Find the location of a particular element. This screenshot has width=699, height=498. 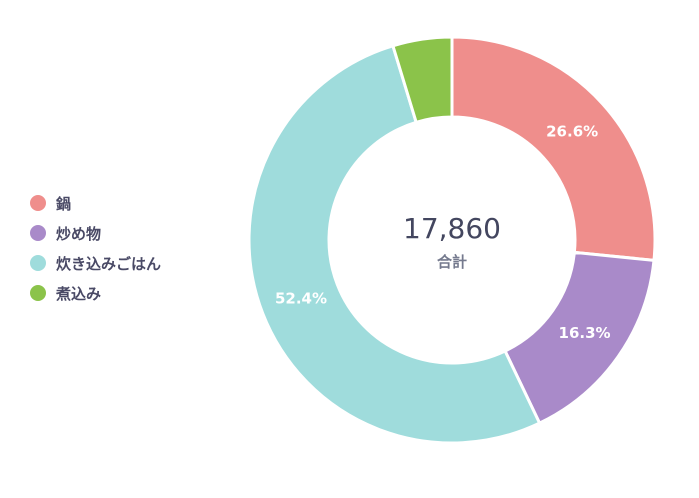

total-label: 合計 is located at coordinates (451, 262).